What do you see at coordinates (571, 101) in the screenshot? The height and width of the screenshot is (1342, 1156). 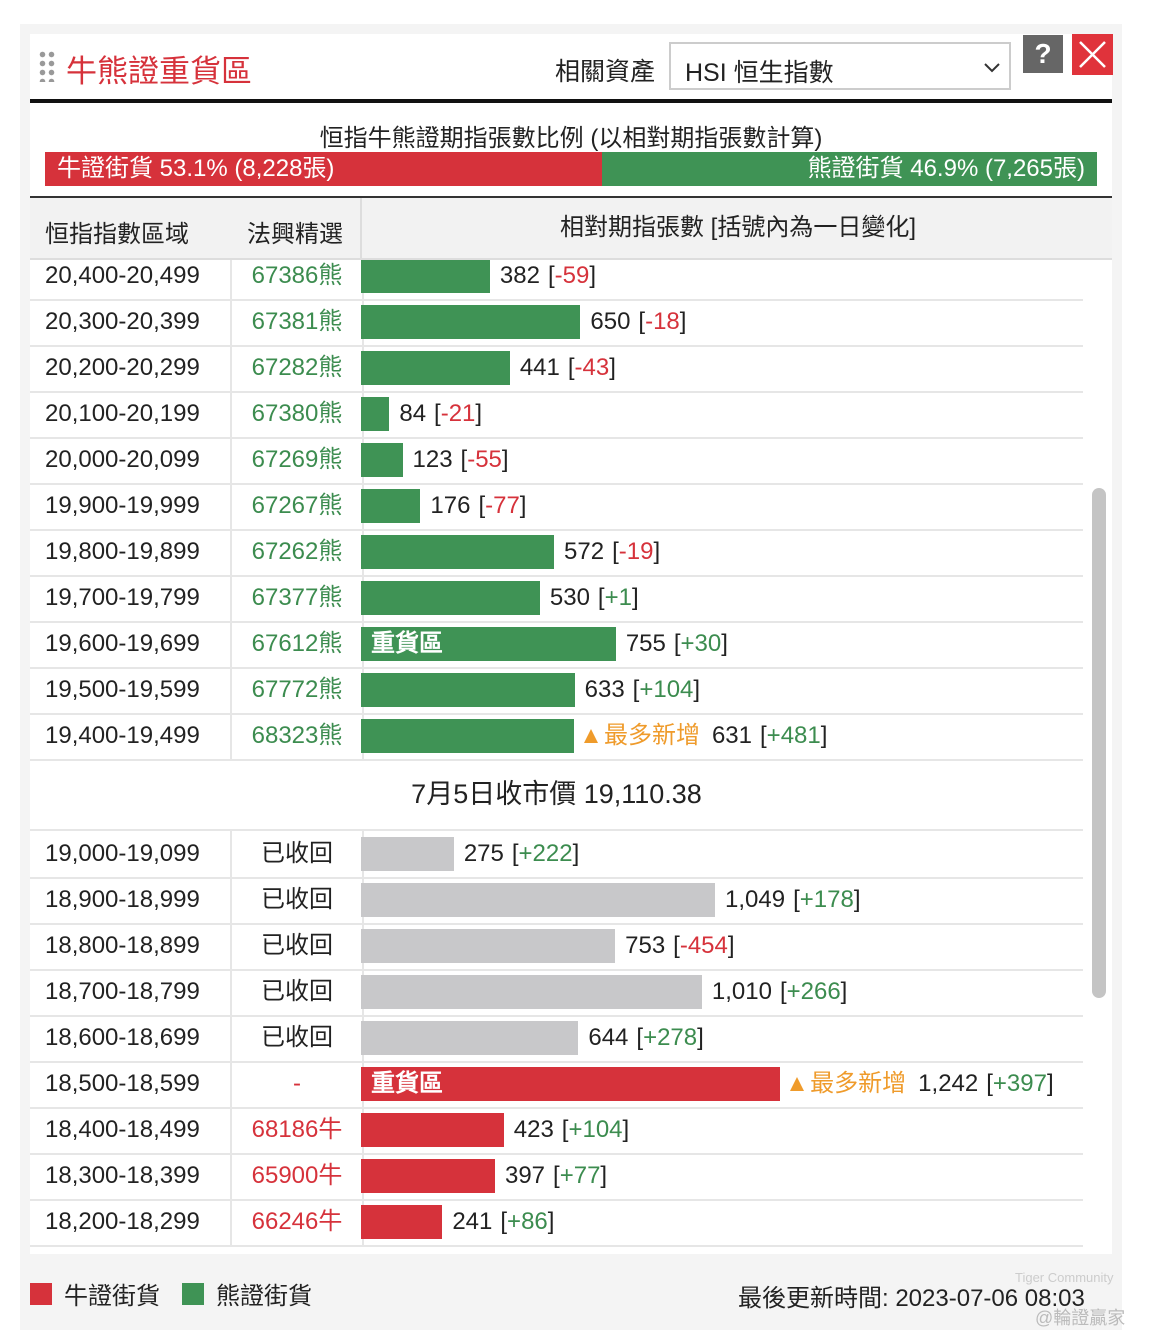 I see `divider` at bounding box center [571, 101].